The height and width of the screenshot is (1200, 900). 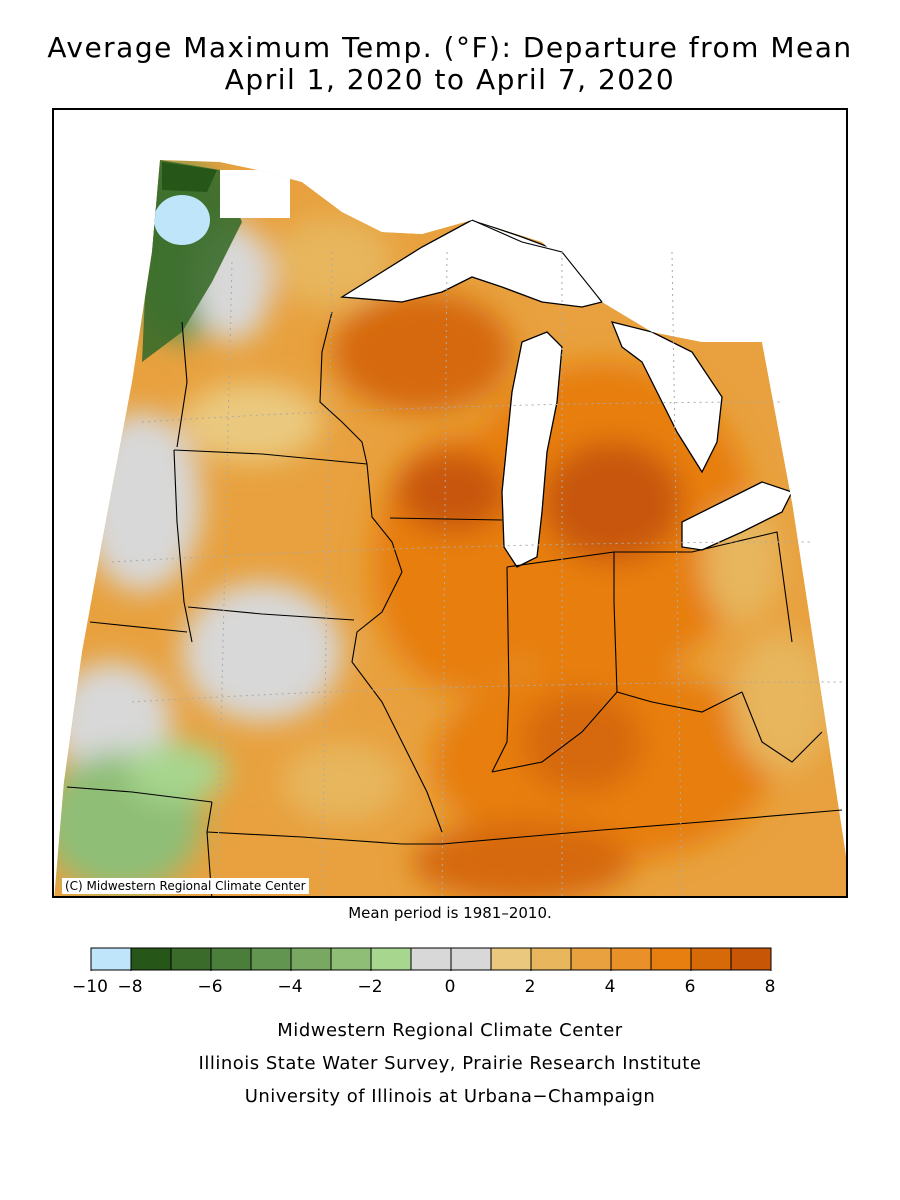 What do you see at coordinates (530, 987) in the screenshot?
I see `legend-tick-label: 2` at bounding box center [530, 987].